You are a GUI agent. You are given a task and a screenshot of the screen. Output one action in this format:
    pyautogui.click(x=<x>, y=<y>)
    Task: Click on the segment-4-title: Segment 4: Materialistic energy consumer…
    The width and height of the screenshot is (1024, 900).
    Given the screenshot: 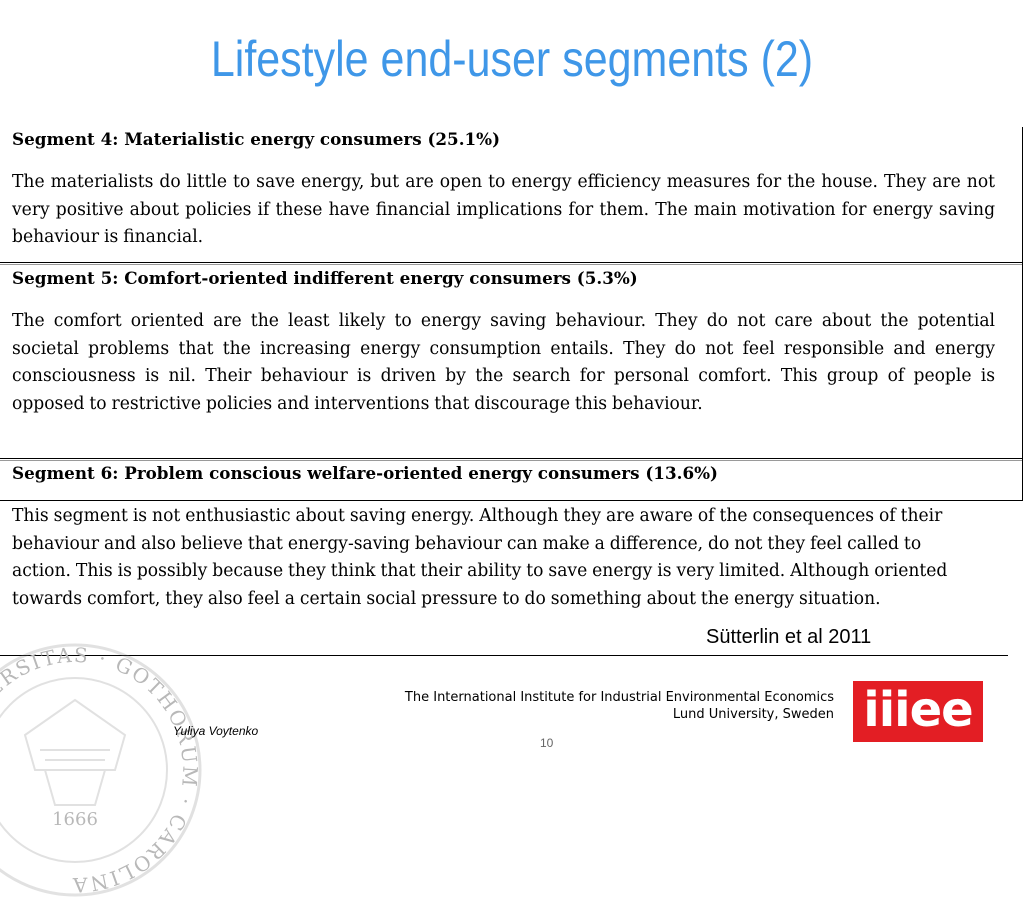 What is the action you would take?
    pyautogui.click(x=256, y=140)
    